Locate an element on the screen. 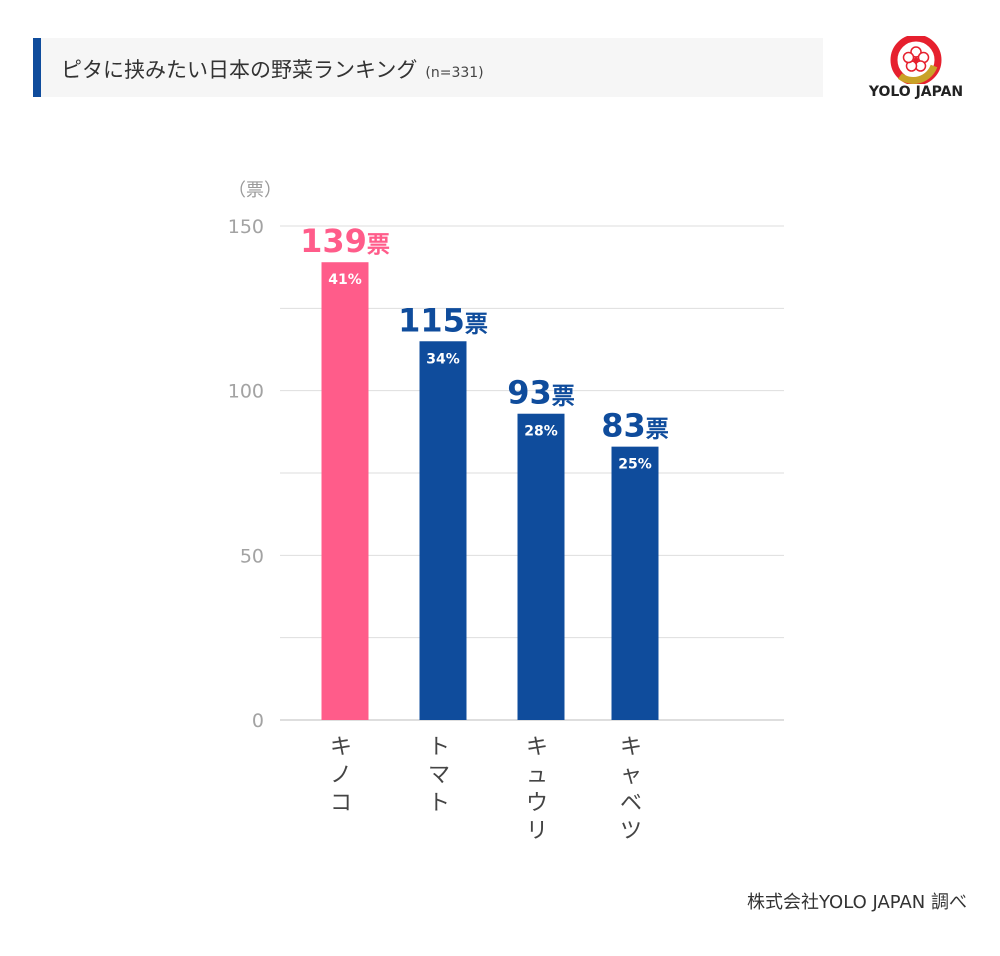 This screenshot has height=956, width=1000. value-label: 93票 is located at coordinates (541, 393).